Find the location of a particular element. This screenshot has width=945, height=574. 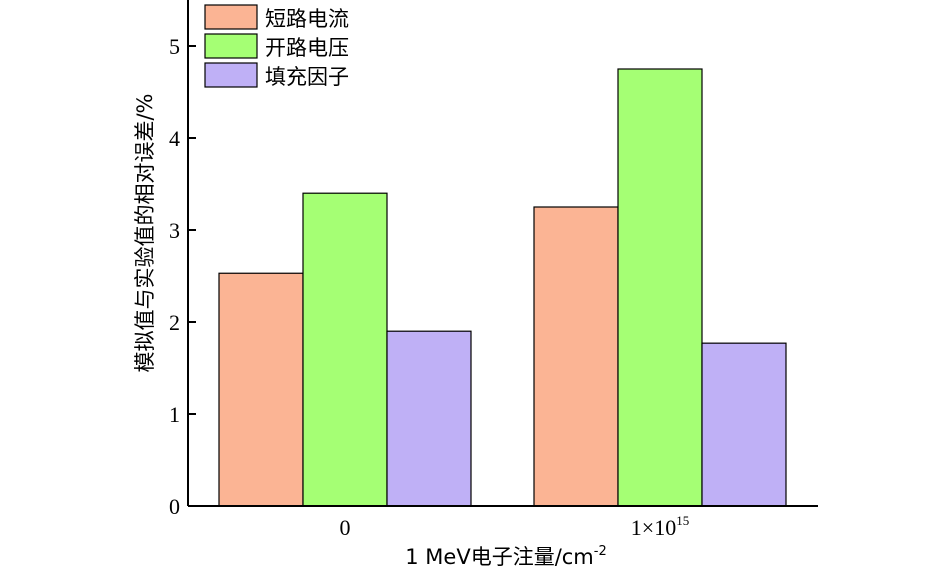

y-tick-label: 3 is located at coordinates (174, 230).